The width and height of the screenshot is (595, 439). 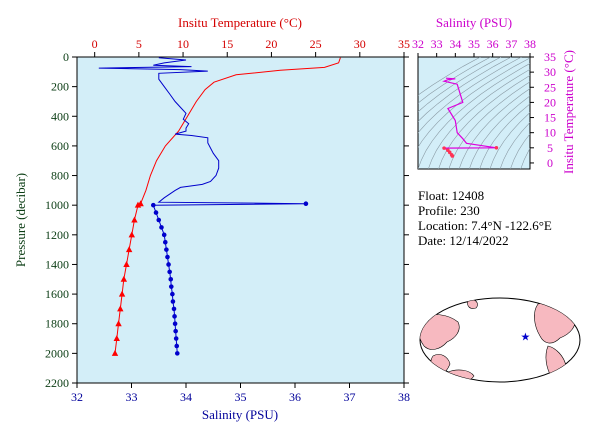 What do you see at coordinates (183, 44) in the screenshot?
I see `temperature-tick-label: 10` at bounding box center [183, 44].